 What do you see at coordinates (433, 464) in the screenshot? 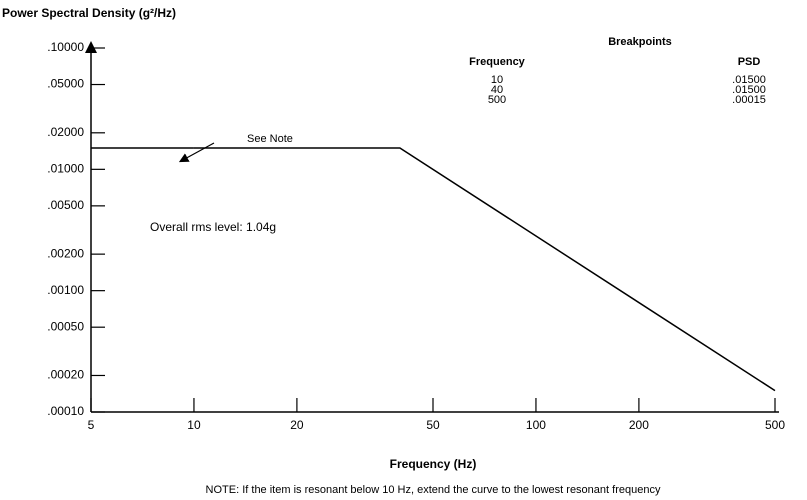
I see `x-axis-label: Frequency (Hz)` at bounding box center [433, 464].